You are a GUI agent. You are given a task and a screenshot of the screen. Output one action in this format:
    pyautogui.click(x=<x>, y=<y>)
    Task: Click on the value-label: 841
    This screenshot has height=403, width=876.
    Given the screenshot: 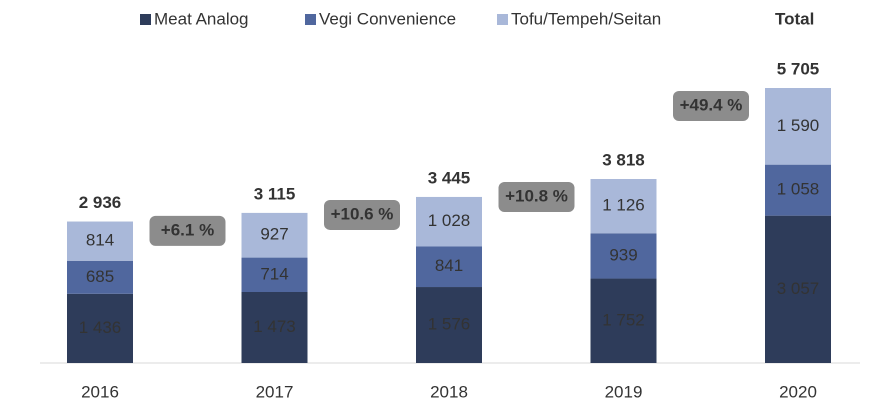 What is the action you would take?
    pyautogui.click(x=449, y=265)
    